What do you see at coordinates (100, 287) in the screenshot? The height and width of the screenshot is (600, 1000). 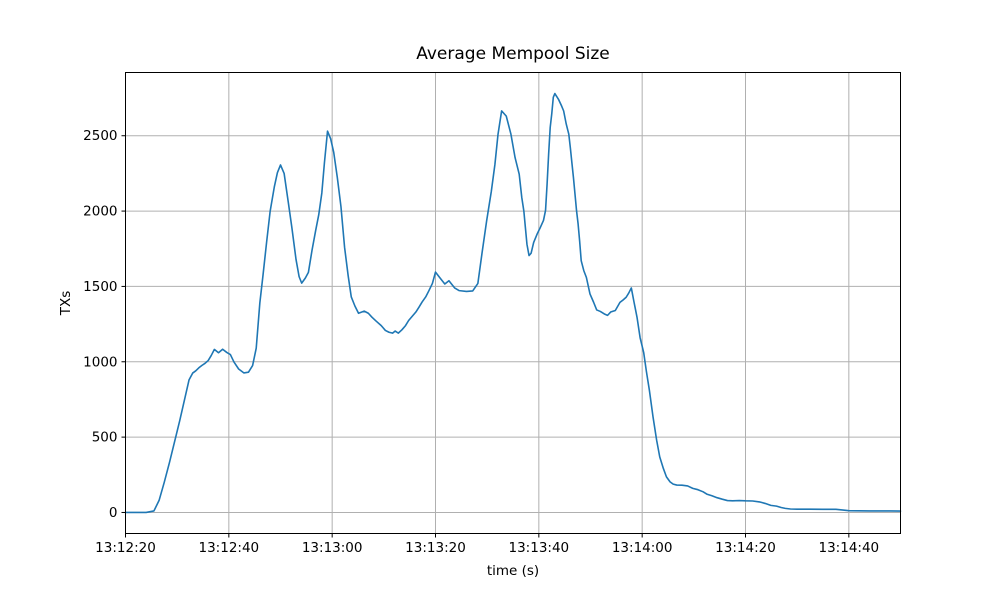 I see `y-tick-label: 1500` at bounding box center [100, 287].